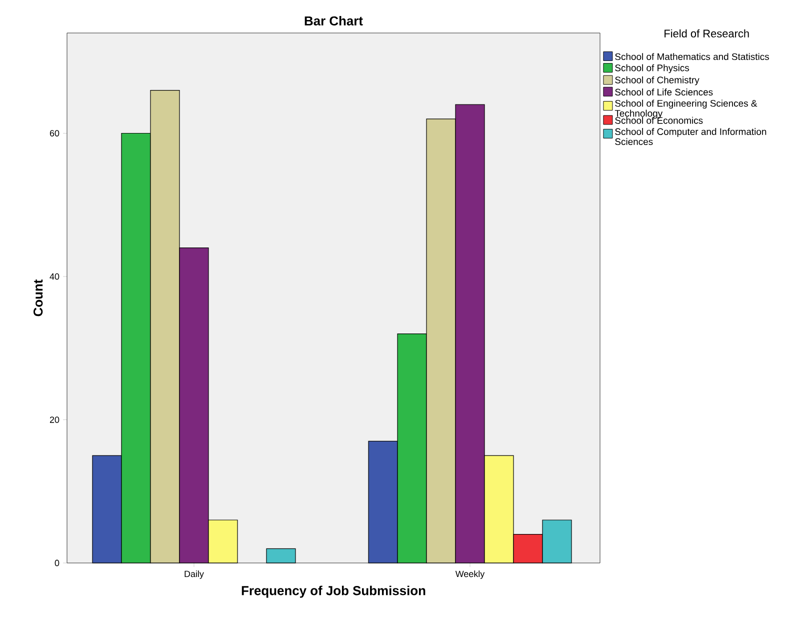  Describe the element at coordinates (334, 592) in the screenshot. I see `x-axis-title: Frequency of Job Submission` at that location.